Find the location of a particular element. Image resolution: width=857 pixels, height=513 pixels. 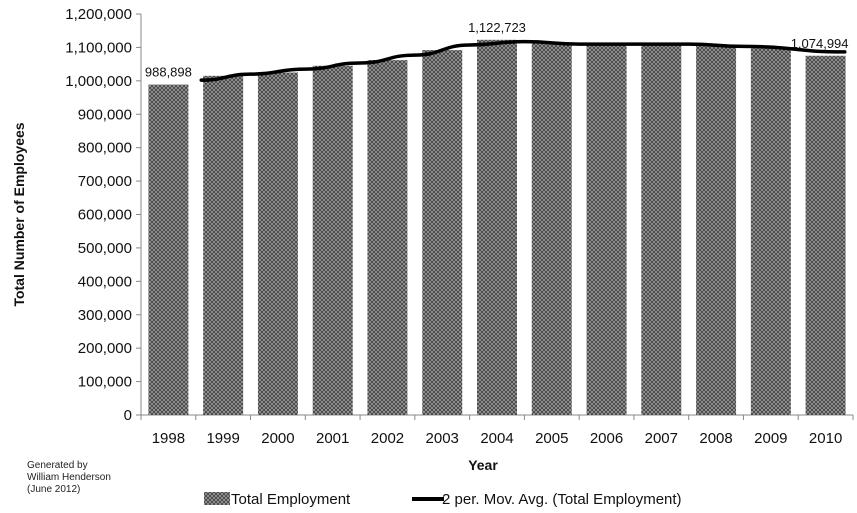

x-tick-label: 2006 is located at coordinates (606, 438).